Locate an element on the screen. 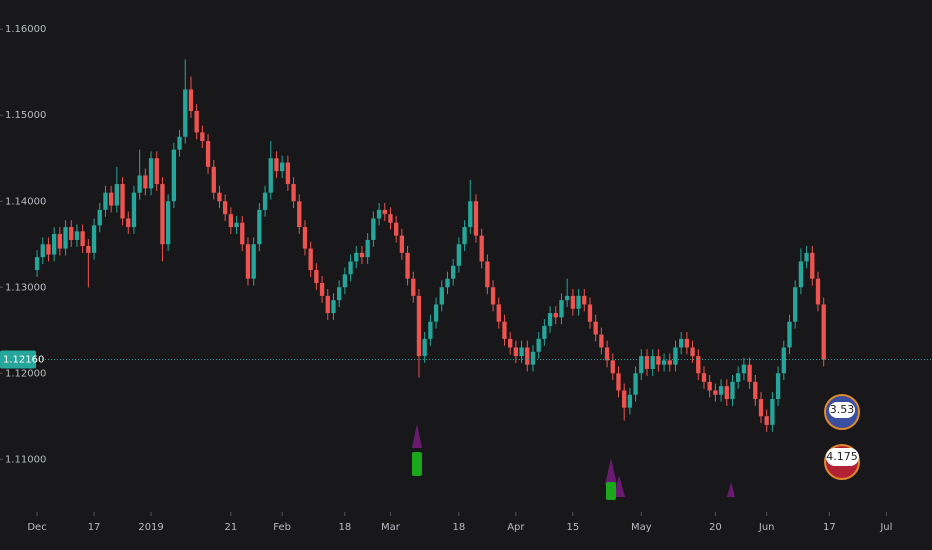 Image resolution: width=932 pixels, height=550 pixels. x-tick-label: Jun is located at coordinates (766, 527).